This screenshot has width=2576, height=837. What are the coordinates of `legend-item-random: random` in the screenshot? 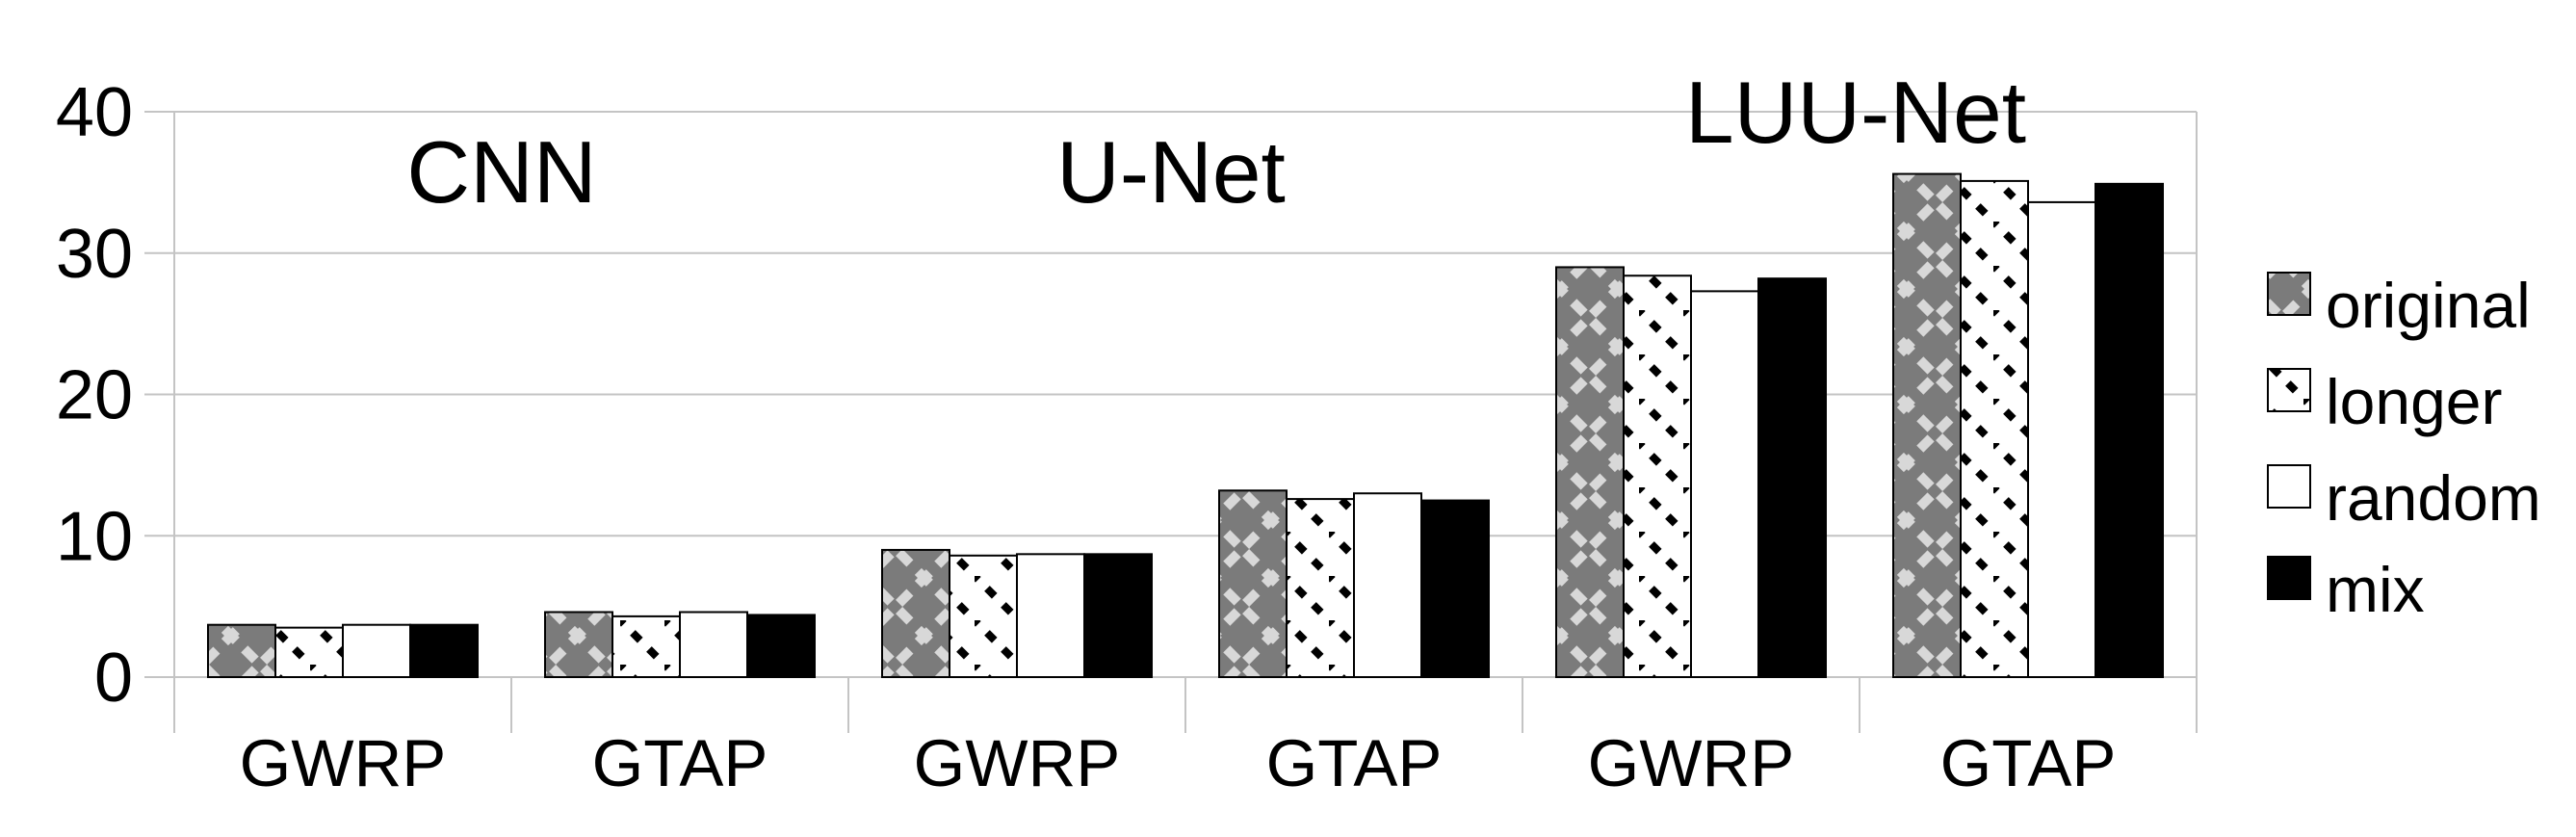 It's located at (2404, 498).